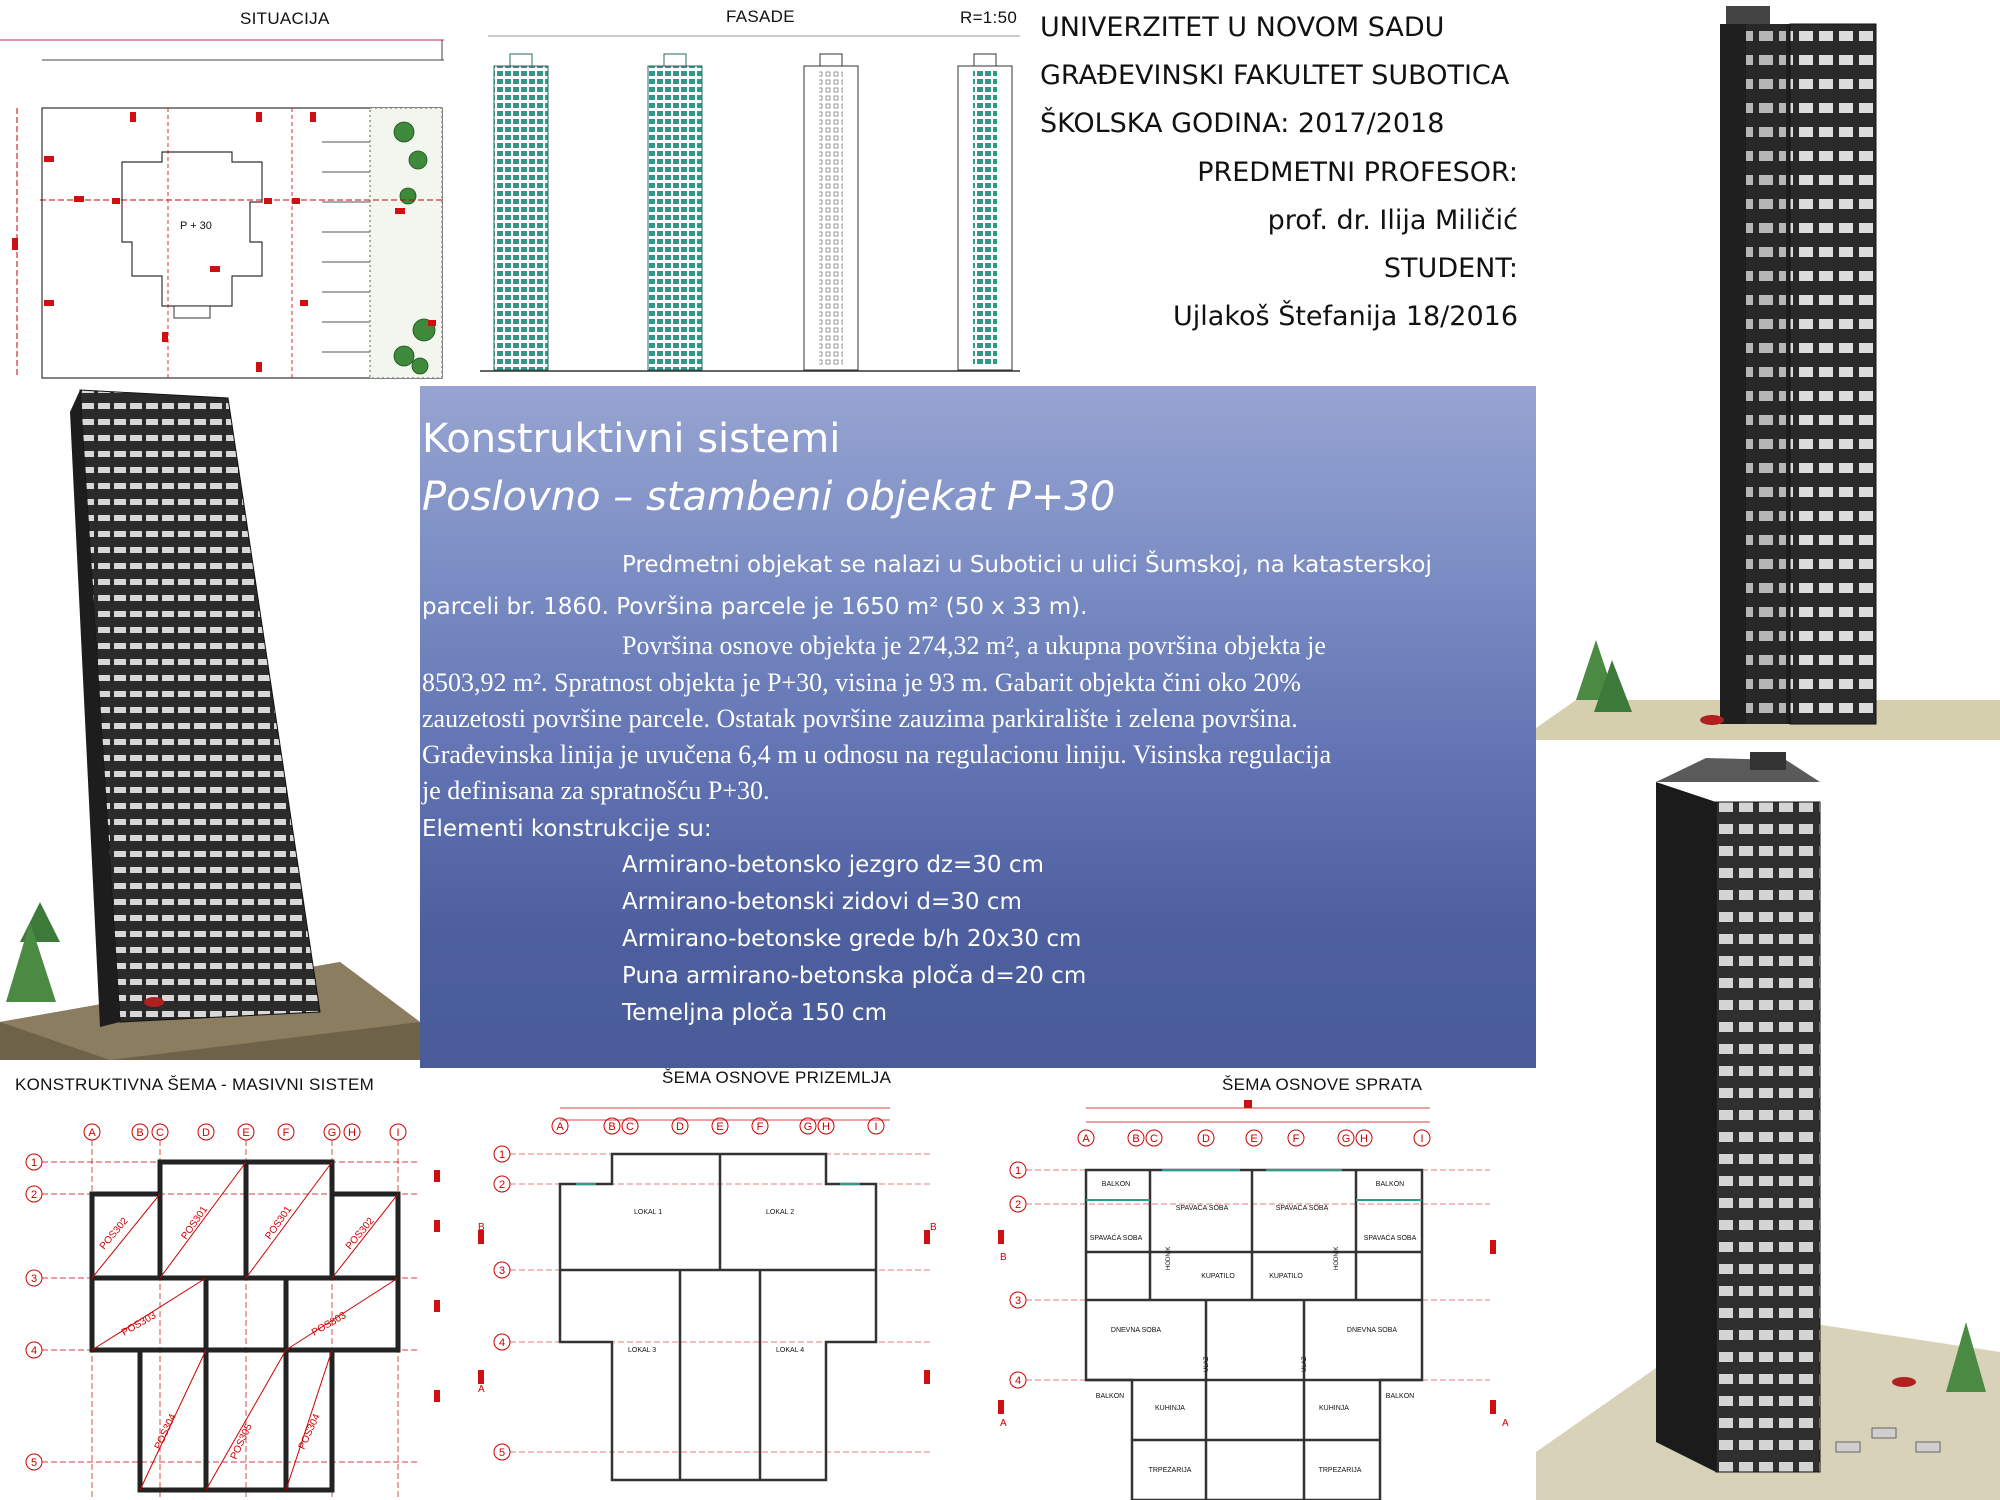  I want to click on school-year: ŠKOLSKA GODINA: 2017/2018, so click(1242, 123).